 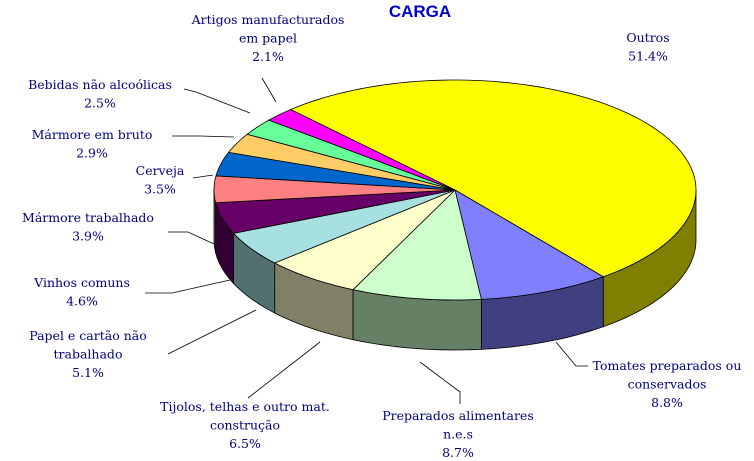 I want to click on label-line: Mármore trabalhado, so click(x=88, y=217).